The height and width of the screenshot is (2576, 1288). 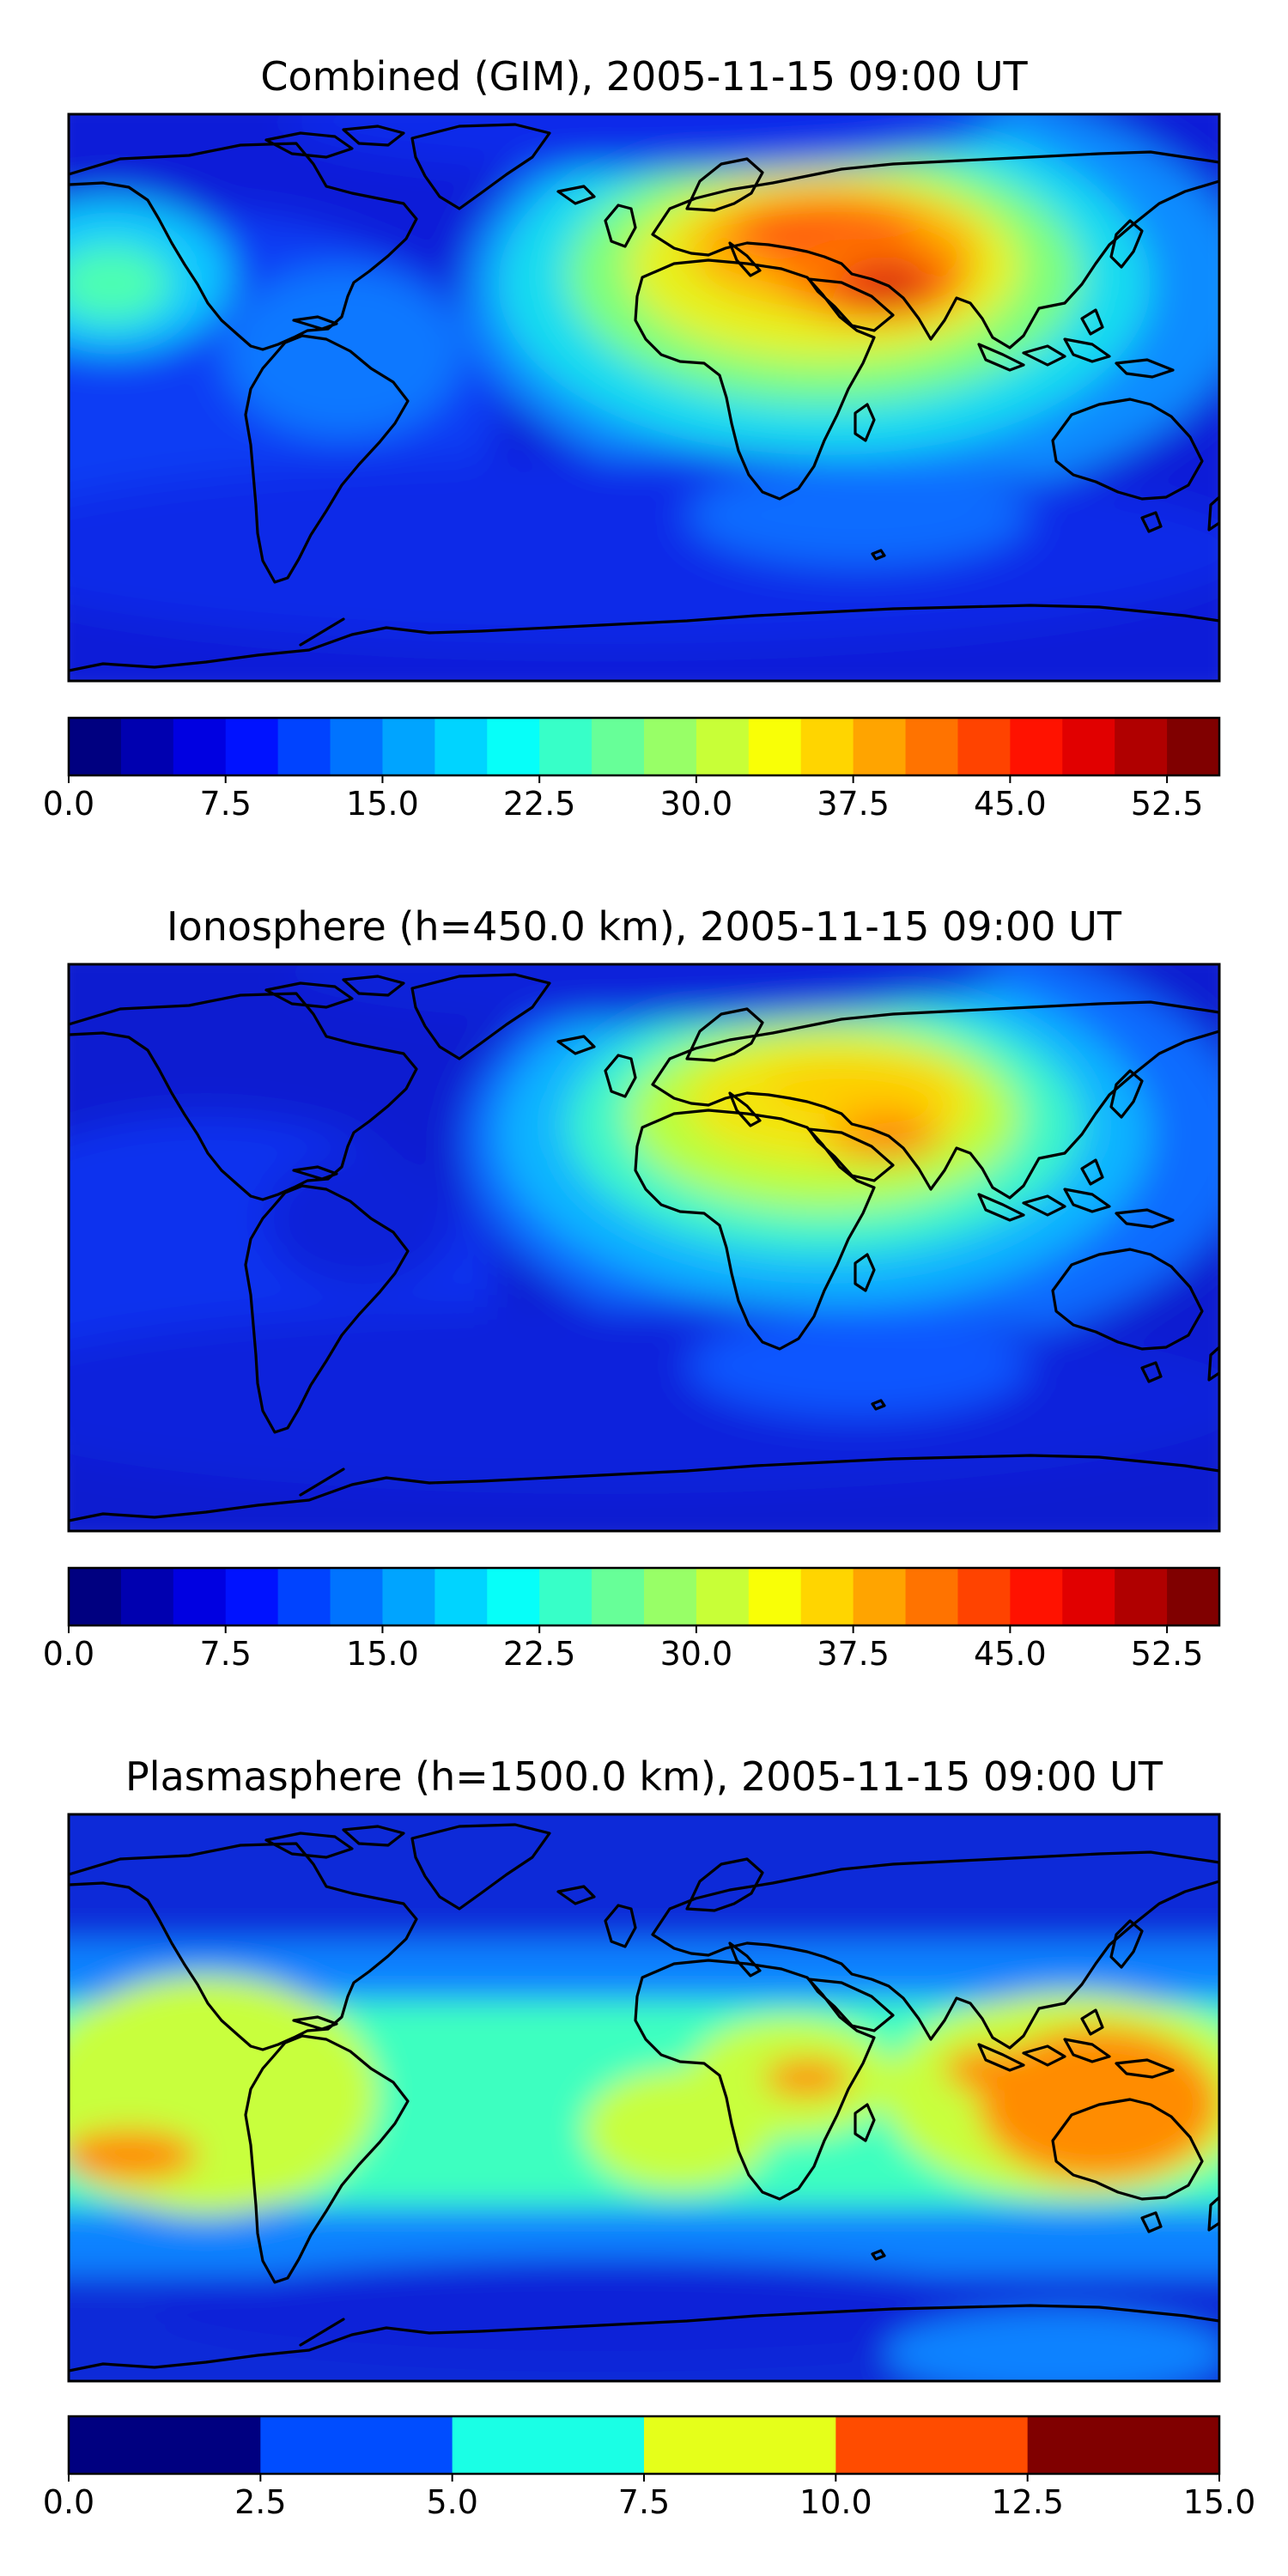 I want to click on colorbar-tick-label: 5.0, so click(x=452, y=2502).